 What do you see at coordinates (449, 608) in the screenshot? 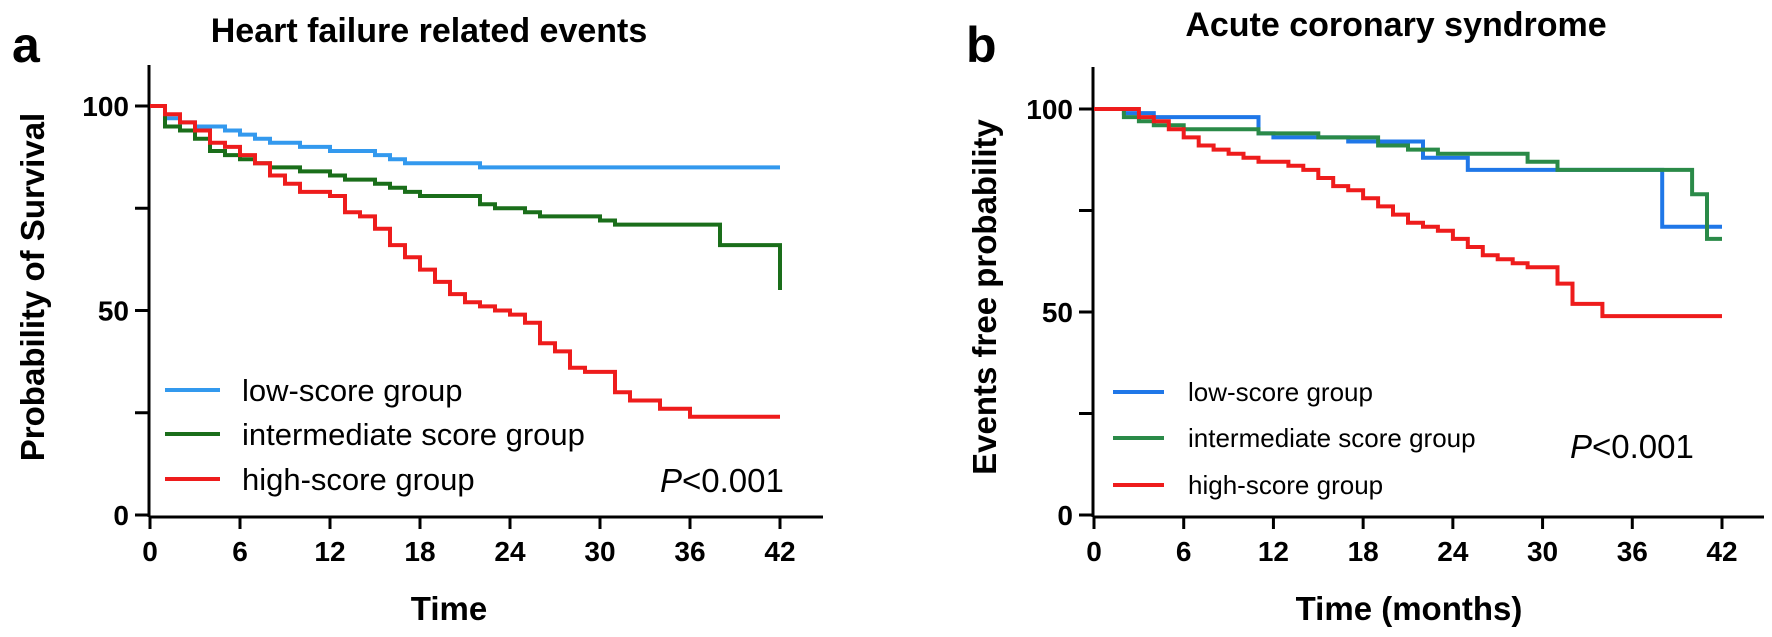
I see `panel-a-x-axis-label: Time` at bounding box center [449, 608].